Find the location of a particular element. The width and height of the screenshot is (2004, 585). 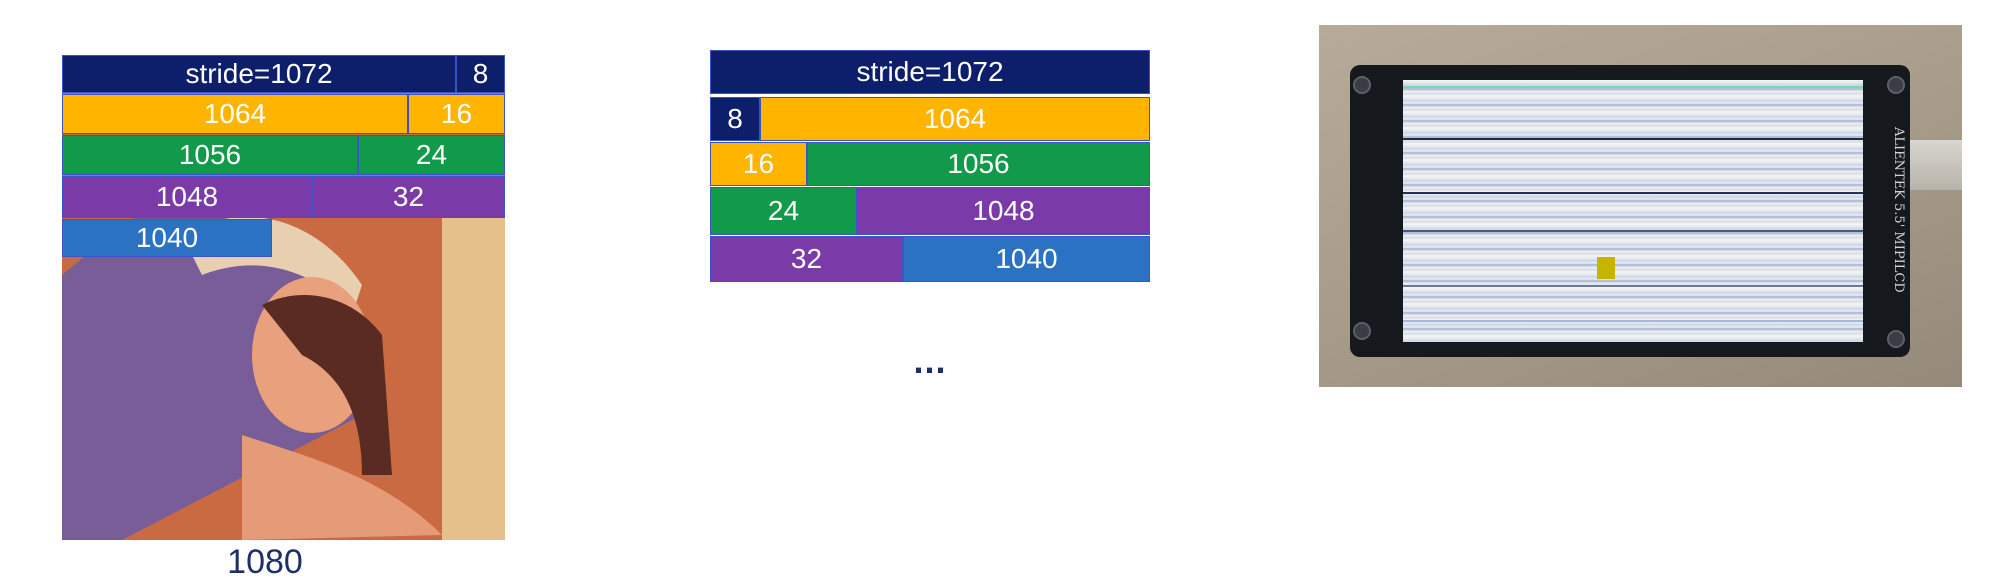

left-header-offset-value: 8 is located at coordinates (480, 73).